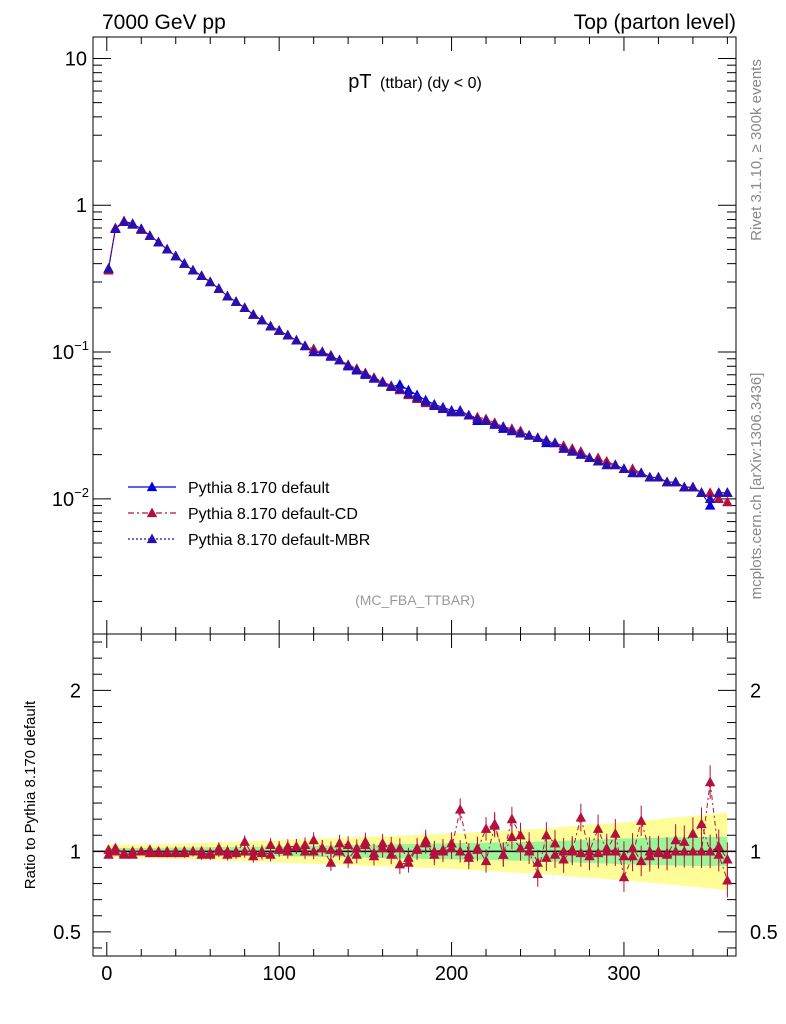  Describe the element at coordinates (70, 498) in the screenshot. I see `y-tick-label: 10⁻²` at that location.